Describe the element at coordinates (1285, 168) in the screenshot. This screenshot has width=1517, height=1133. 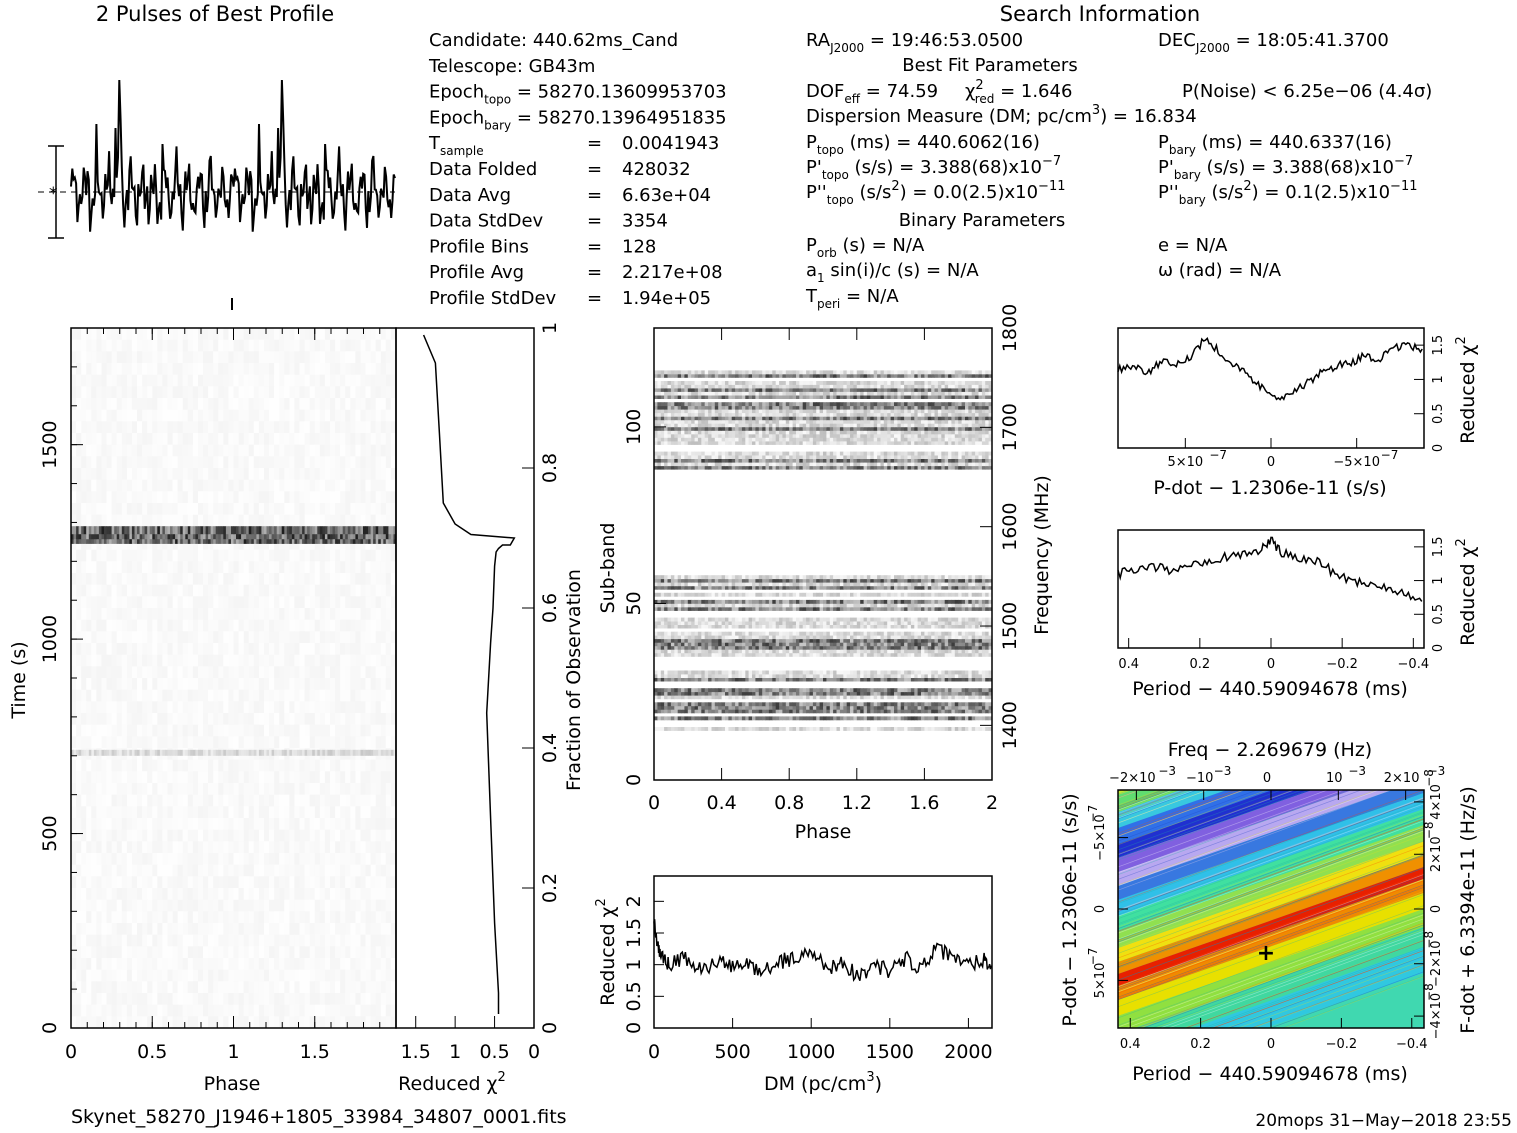
I see `pdbary-line: P'bary (s/s) = 3.388(68)x10−7` at that location.